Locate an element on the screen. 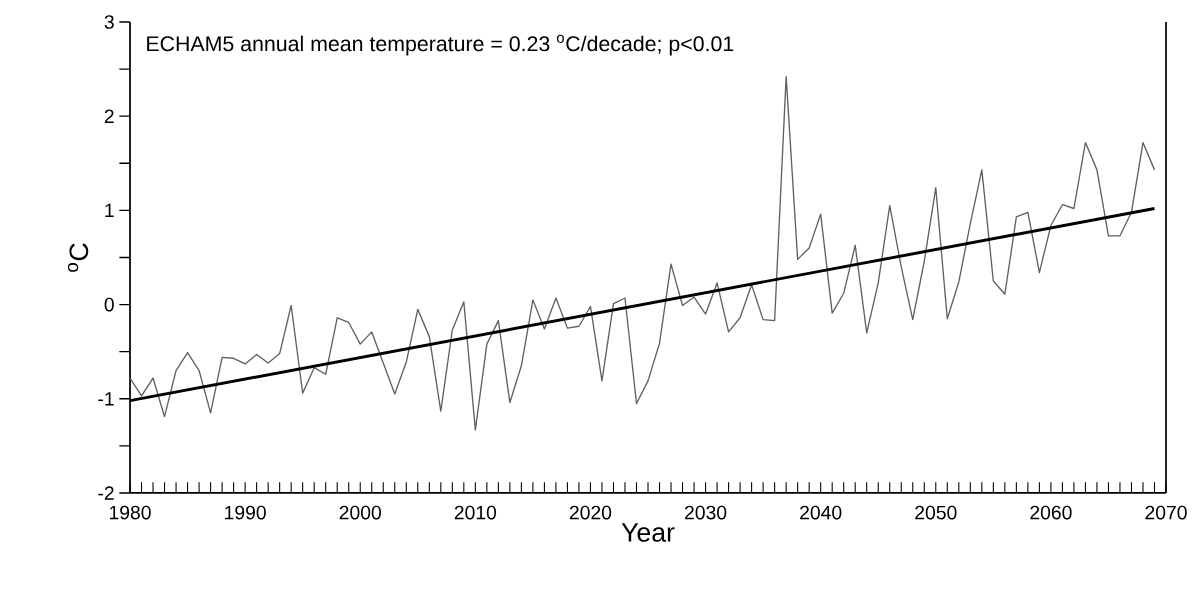  y-tick-label: 1 is located at coordinates (109, 210).